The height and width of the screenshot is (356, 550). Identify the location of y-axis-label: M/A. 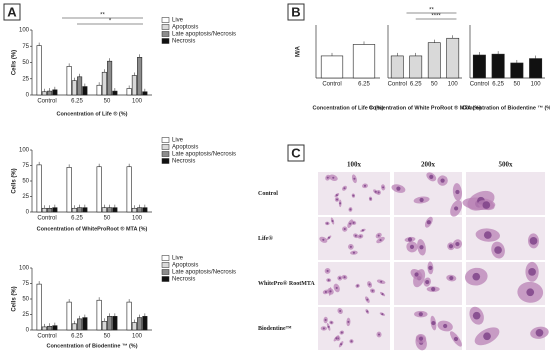
(299, 51).